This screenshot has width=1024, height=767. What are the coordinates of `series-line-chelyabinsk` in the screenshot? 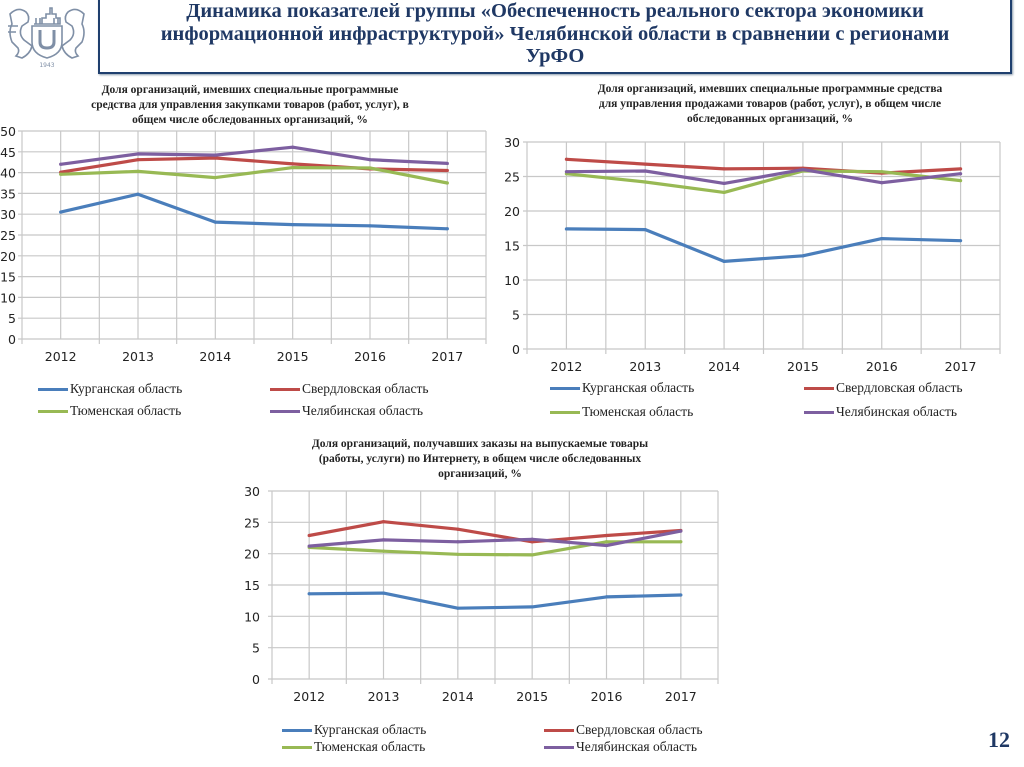 It's located at (763, 176).